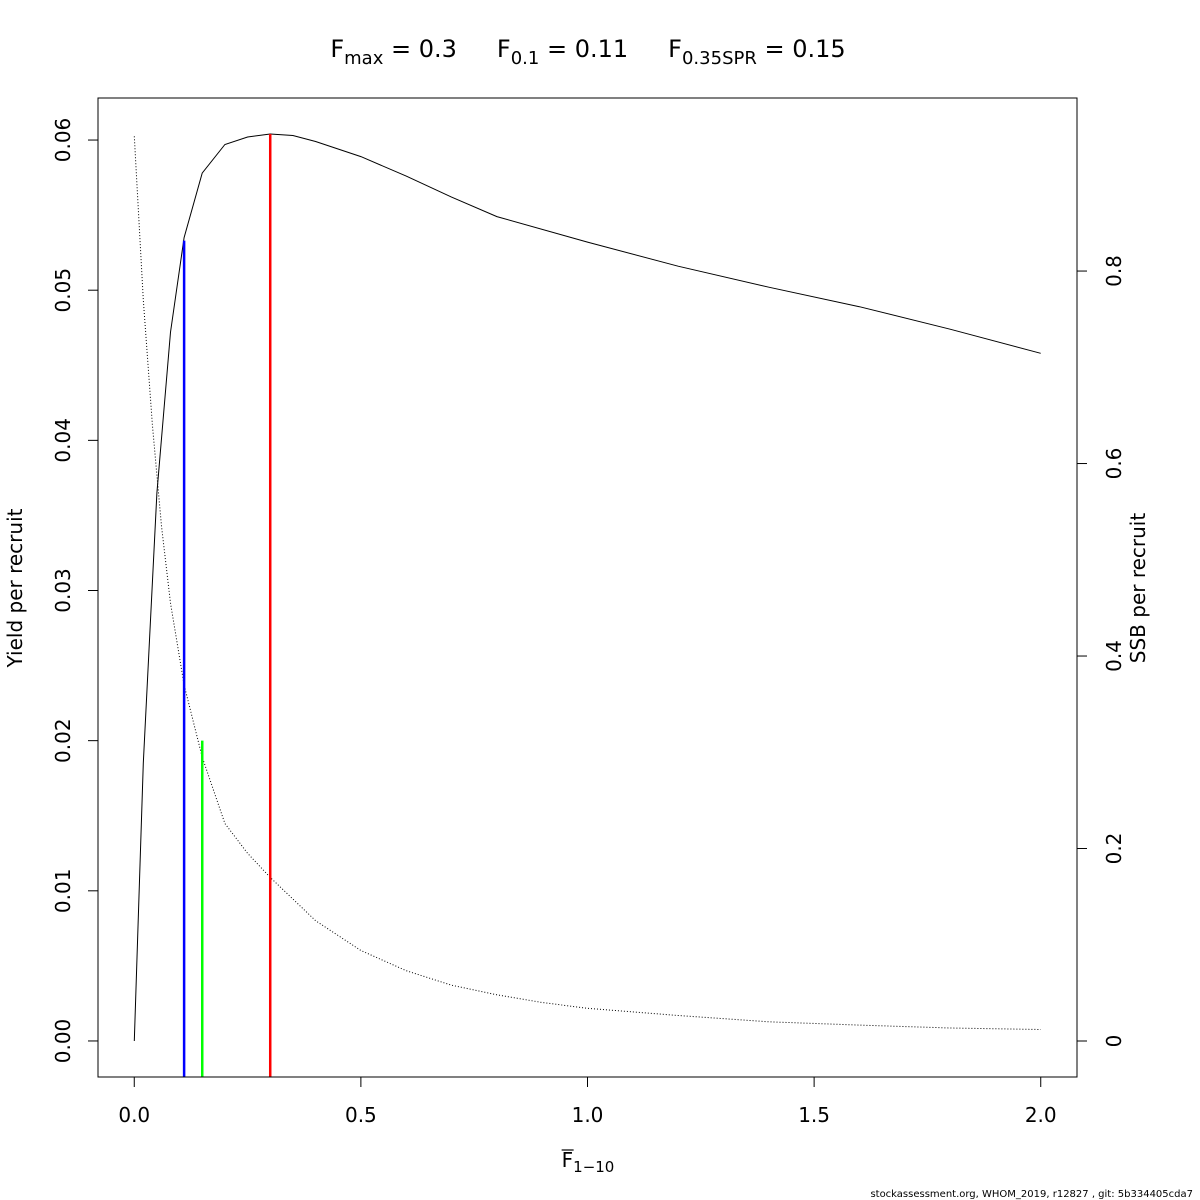 Image resolution: width=1200 pixels, height=1200 pixels. What do you see at coordinates (63, 440) in the screenshot?
I see `y-tick-label: 0.04` at bounding box center [63, 440].